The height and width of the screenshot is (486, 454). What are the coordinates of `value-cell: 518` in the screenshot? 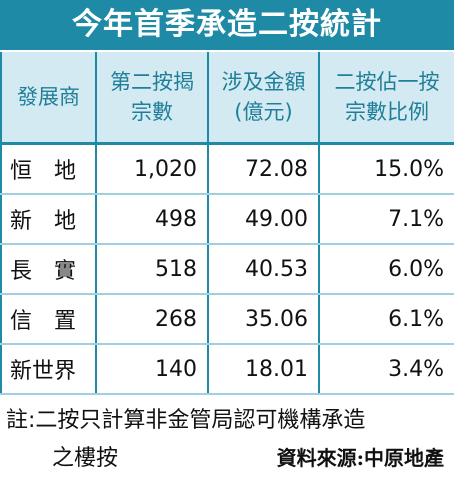 It's located at (152, 269).